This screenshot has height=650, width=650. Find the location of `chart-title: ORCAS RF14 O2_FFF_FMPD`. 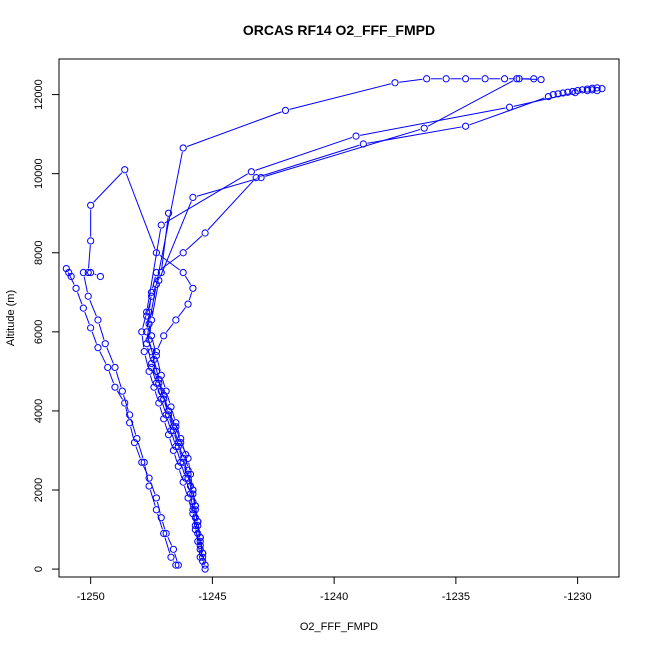

chart-title: ORCAS RF14 O2_FFF_FMPD is located at coordinates (339, 30).